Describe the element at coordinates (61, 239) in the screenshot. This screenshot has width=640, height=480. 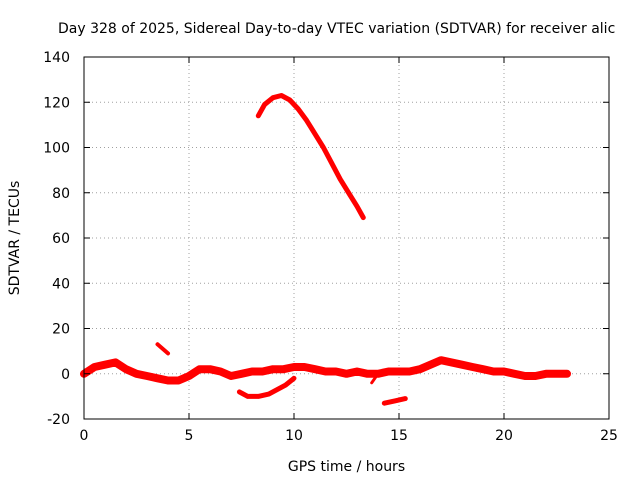
I see `y-tick-label: 60` at that location.